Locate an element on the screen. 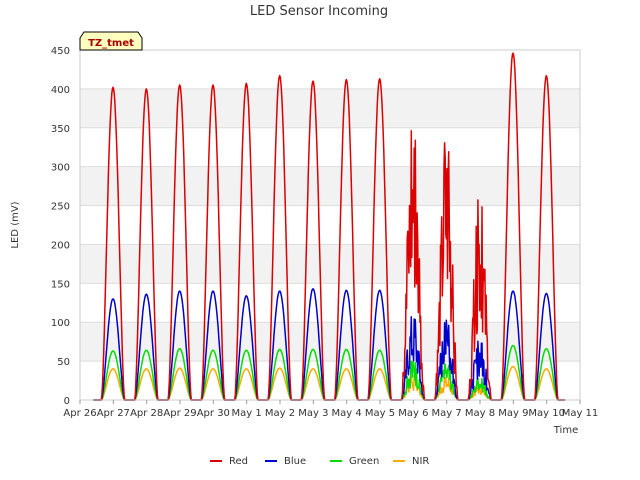 Image resolution: width=640 pixels, height=480 pixels. x-tick-label: May 10 is located at coordinates (546, 413).